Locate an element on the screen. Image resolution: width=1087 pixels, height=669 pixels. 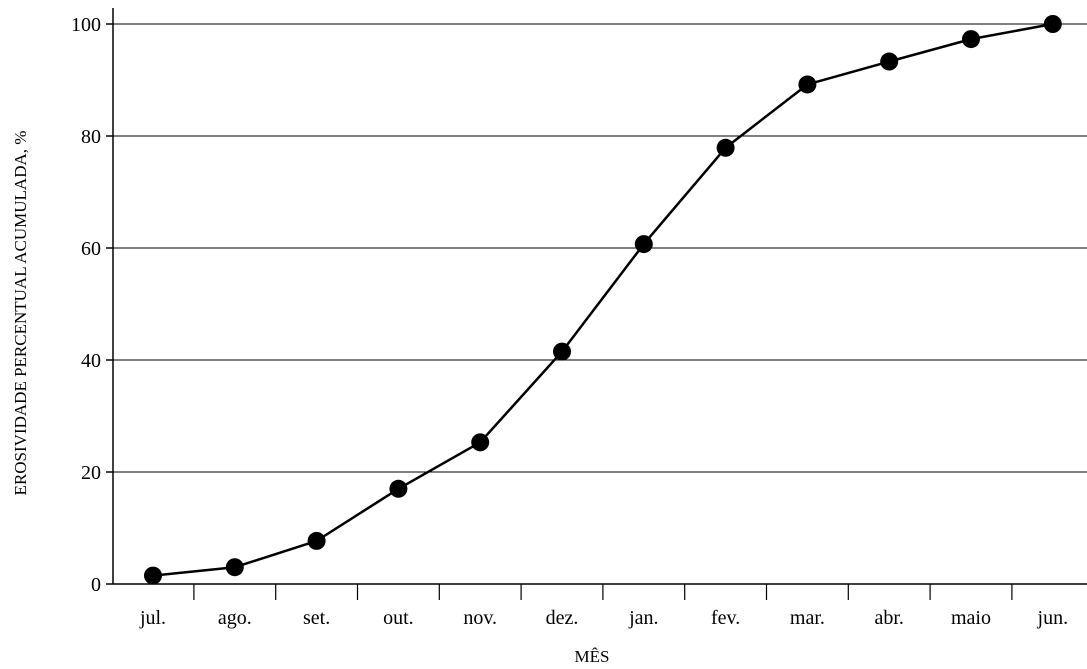
x-tick-label: abr. is located at coordinates (888, 618).